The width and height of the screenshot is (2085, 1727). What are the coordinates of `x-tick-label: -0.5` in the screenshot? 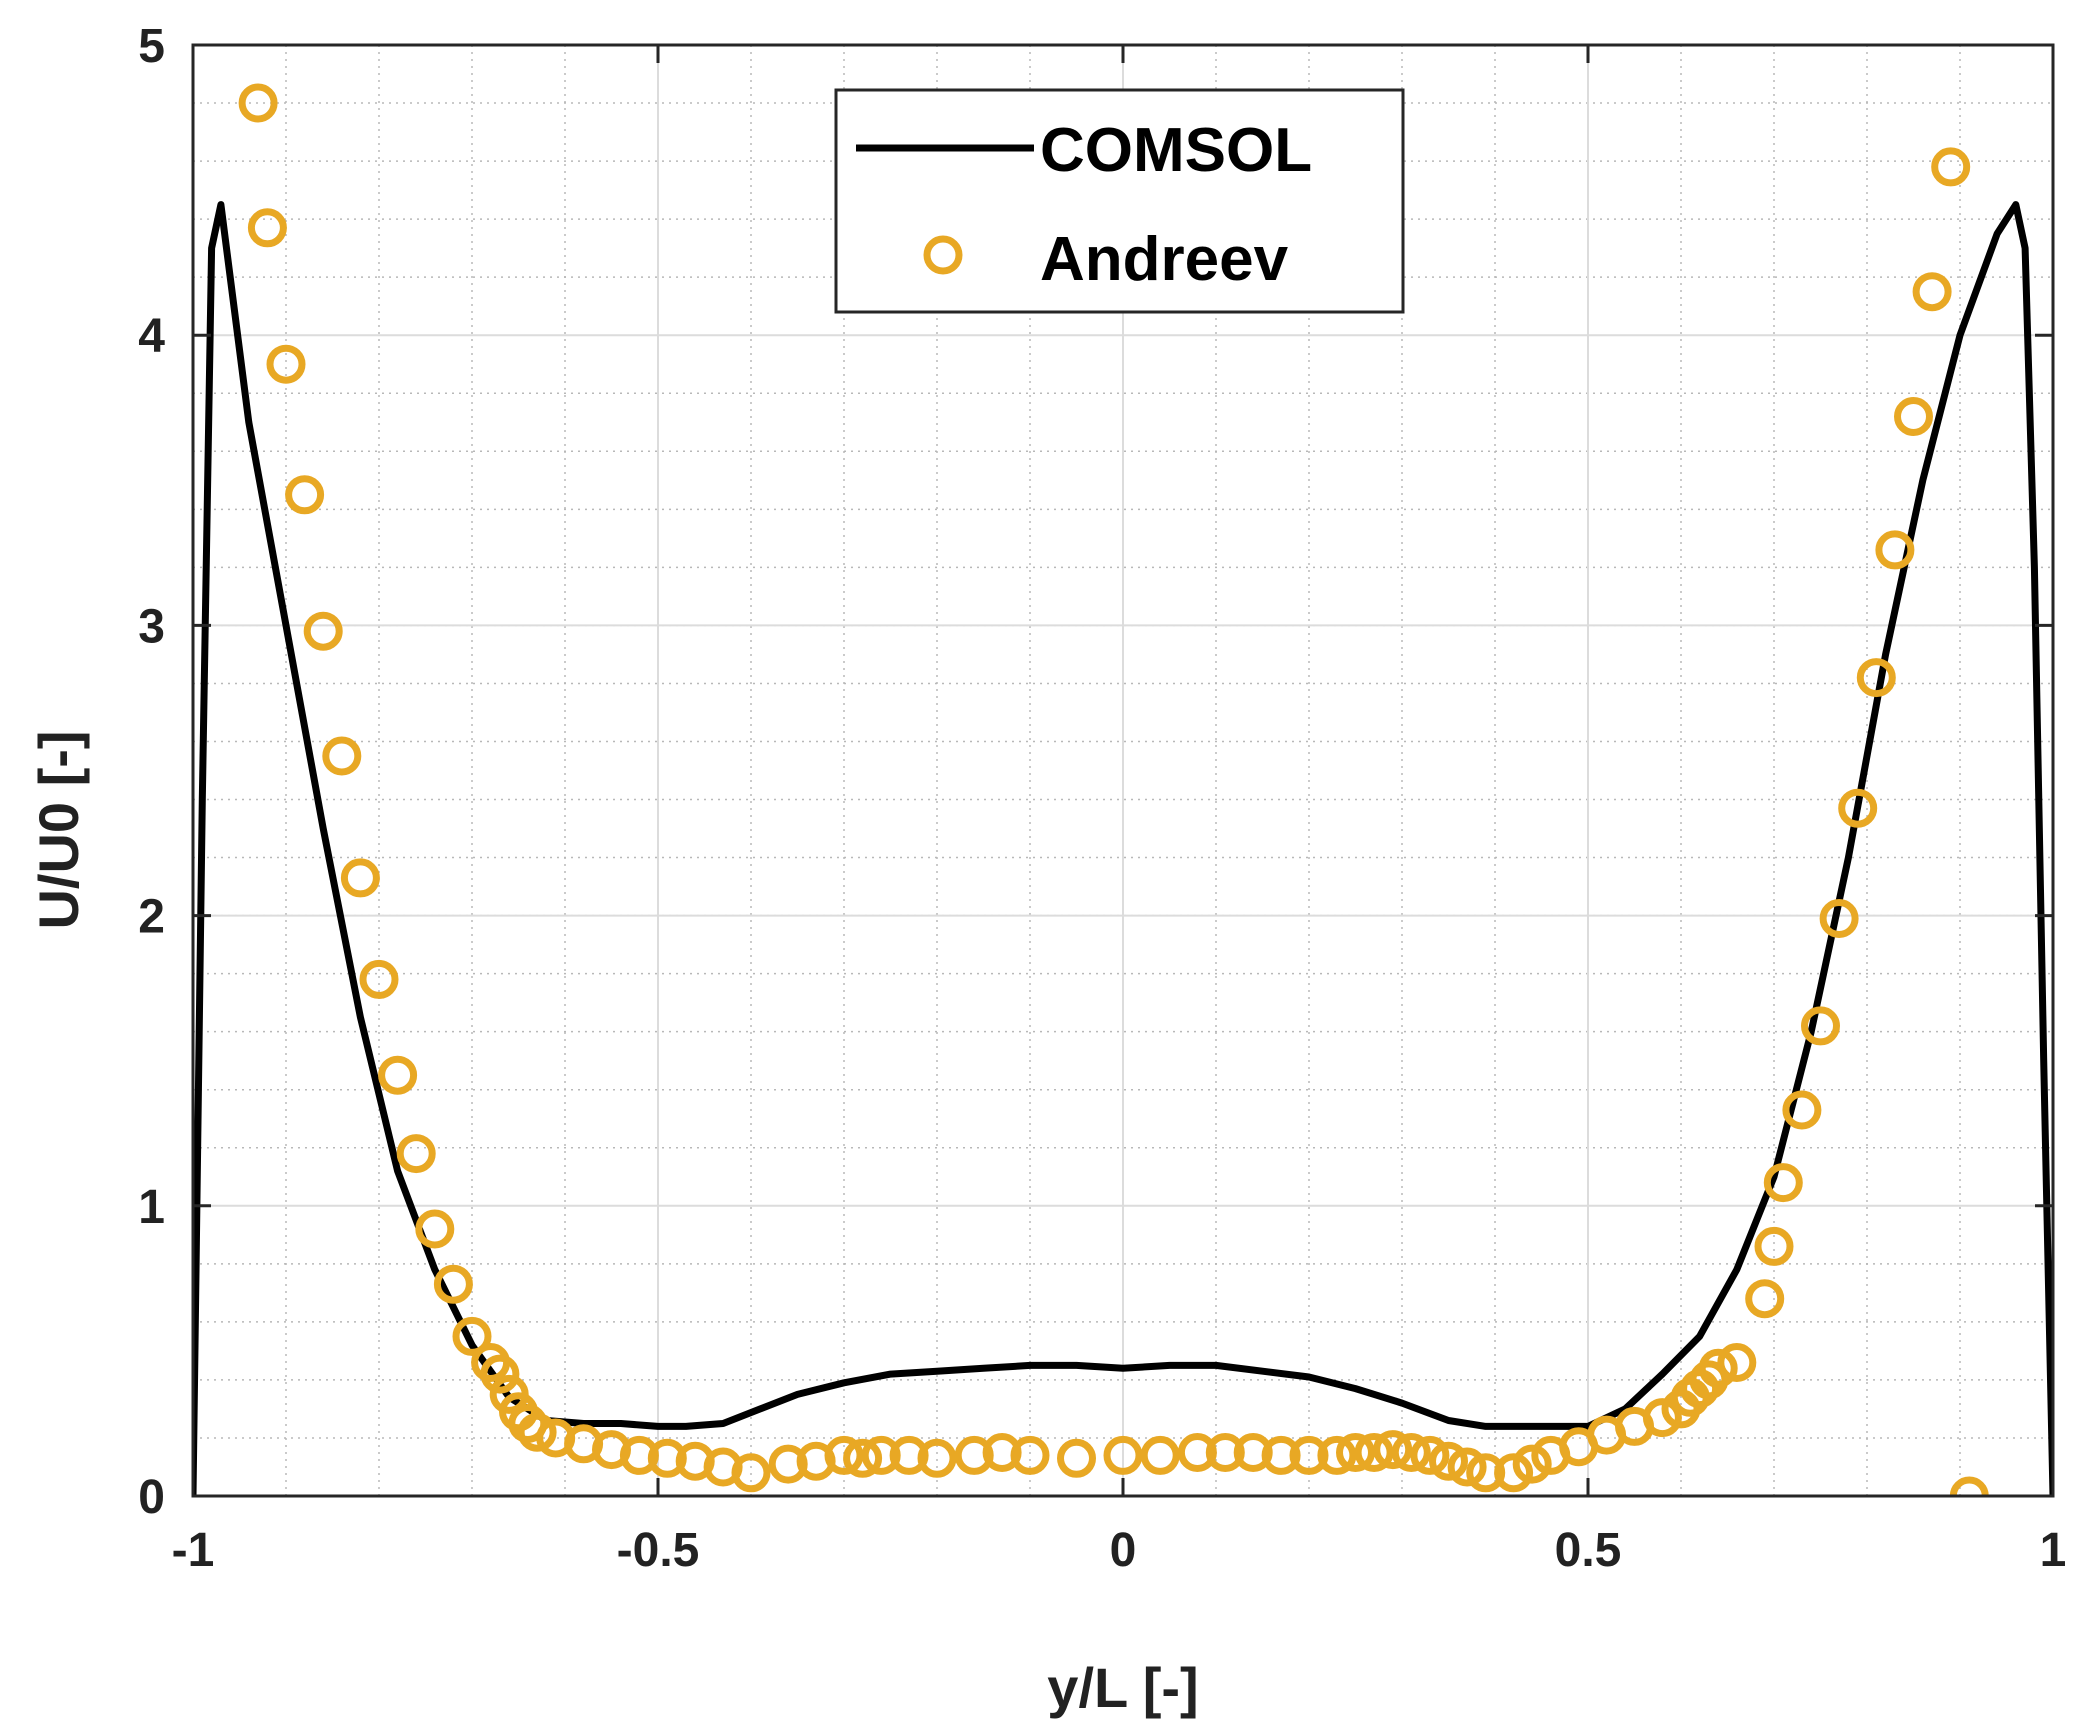 It's located at (658, 1550).